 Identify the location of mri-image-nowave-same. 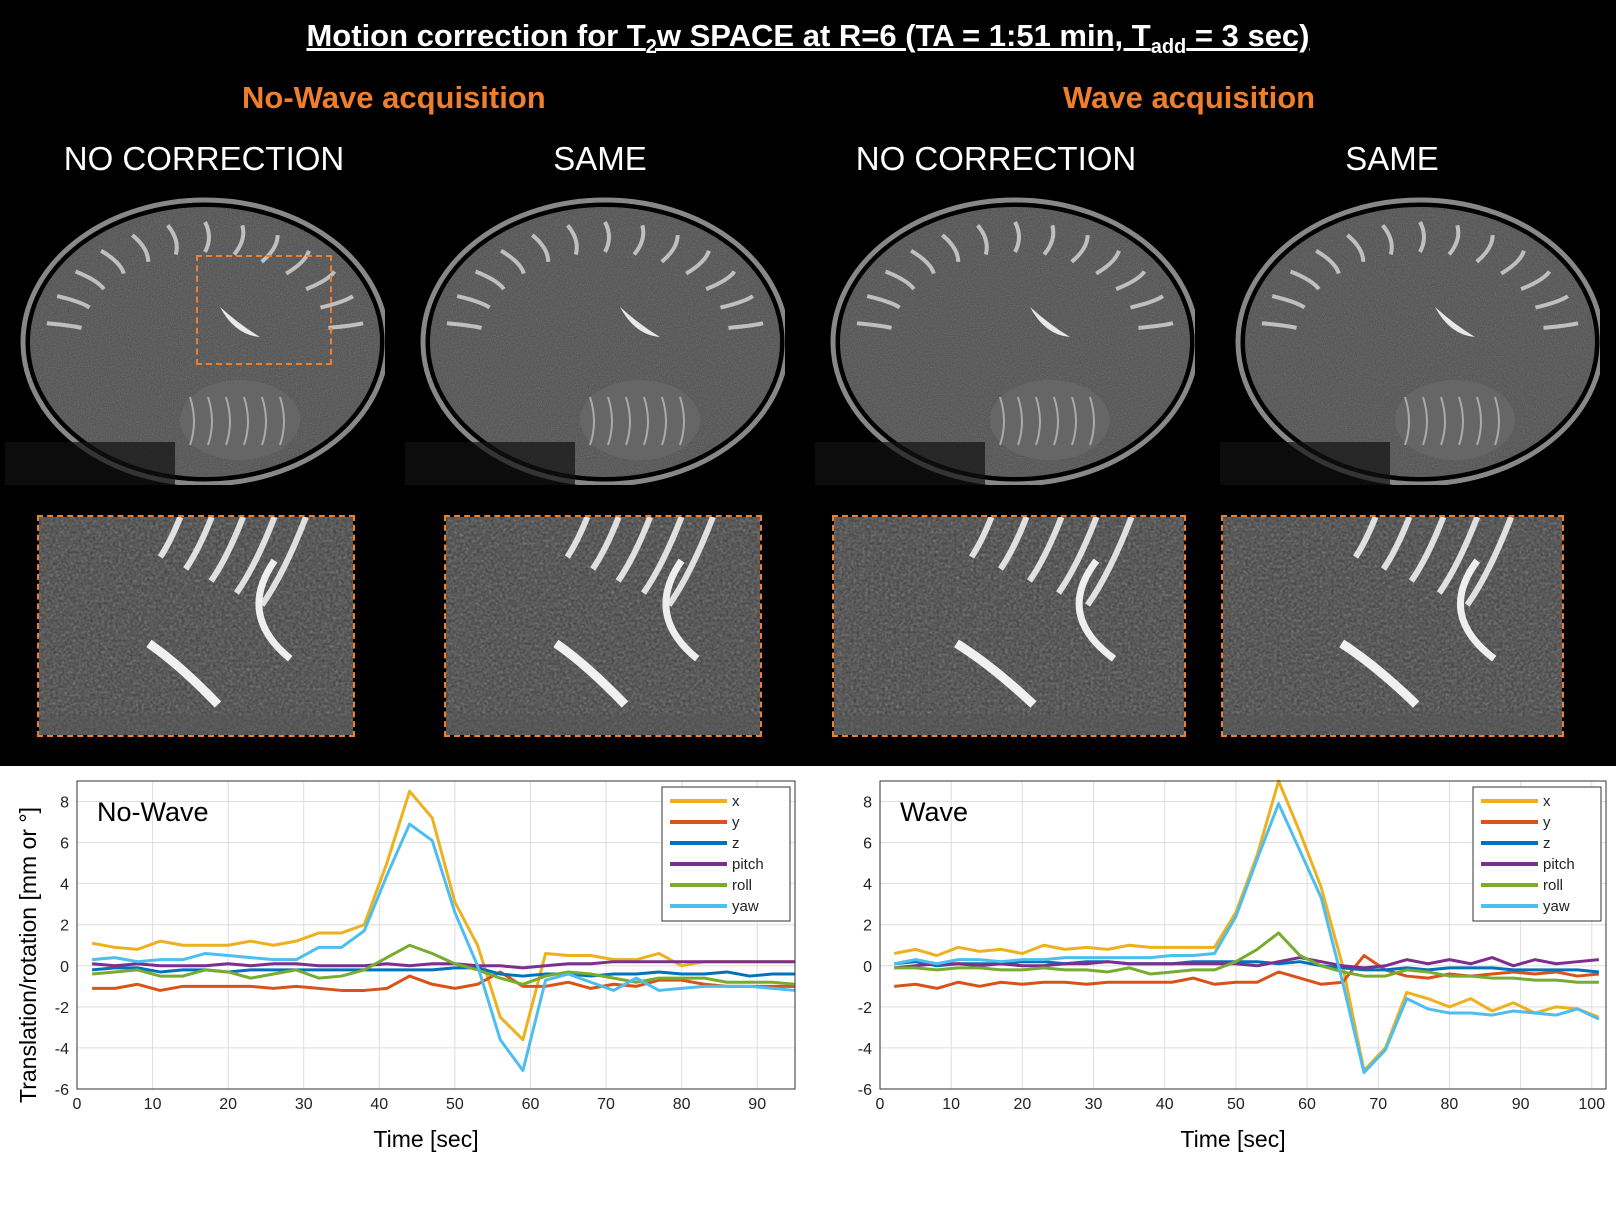
(595, 338).